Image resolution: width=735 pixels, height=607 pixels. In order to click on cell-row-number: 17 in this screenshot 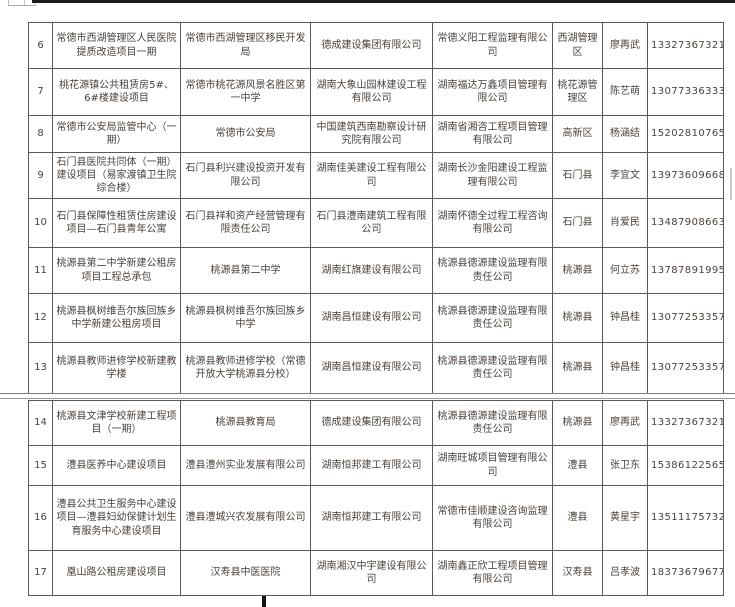, I will do `click(40, 573)`.